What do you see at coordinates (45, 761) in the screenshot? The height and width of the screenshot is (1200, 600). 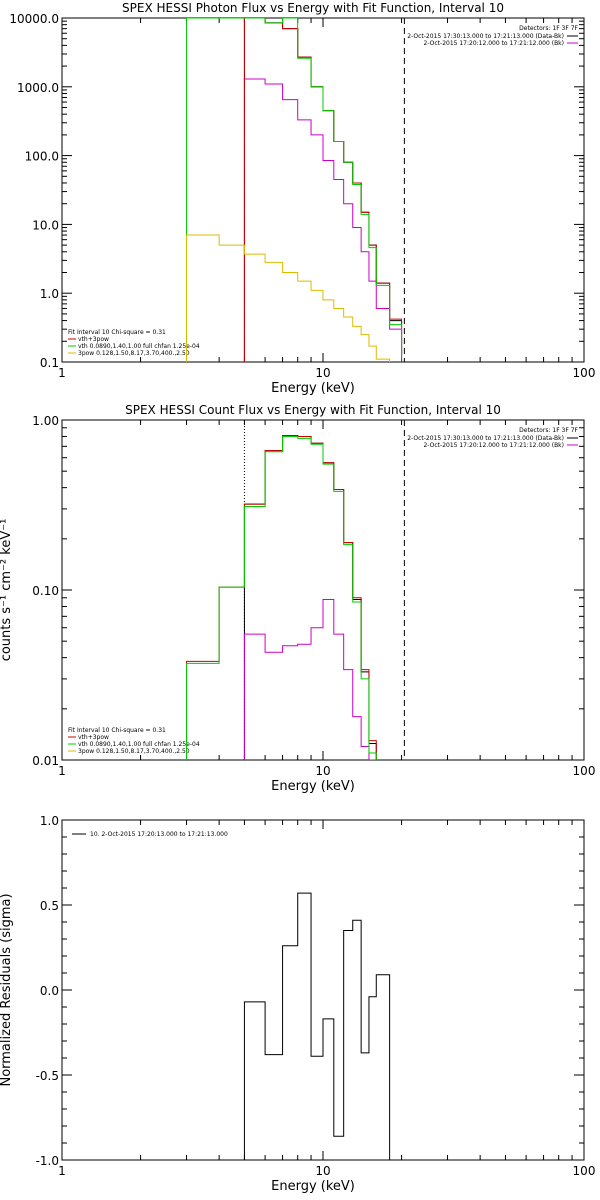 I see `y-tick-label: 0.01` at bounding box center [45, 761].